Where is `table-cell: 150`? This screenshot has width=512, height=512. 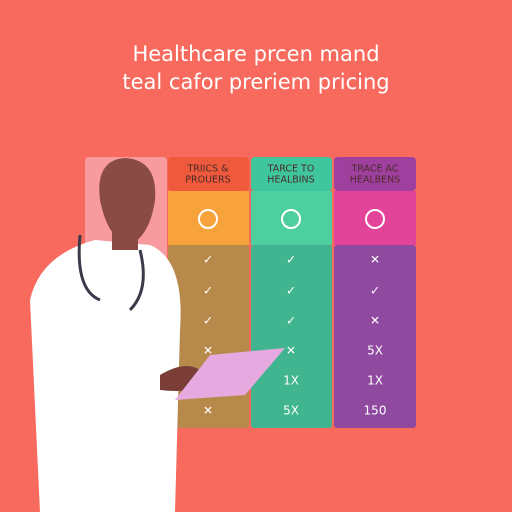
table-cell: 150 is located at coordinates (375, 411).